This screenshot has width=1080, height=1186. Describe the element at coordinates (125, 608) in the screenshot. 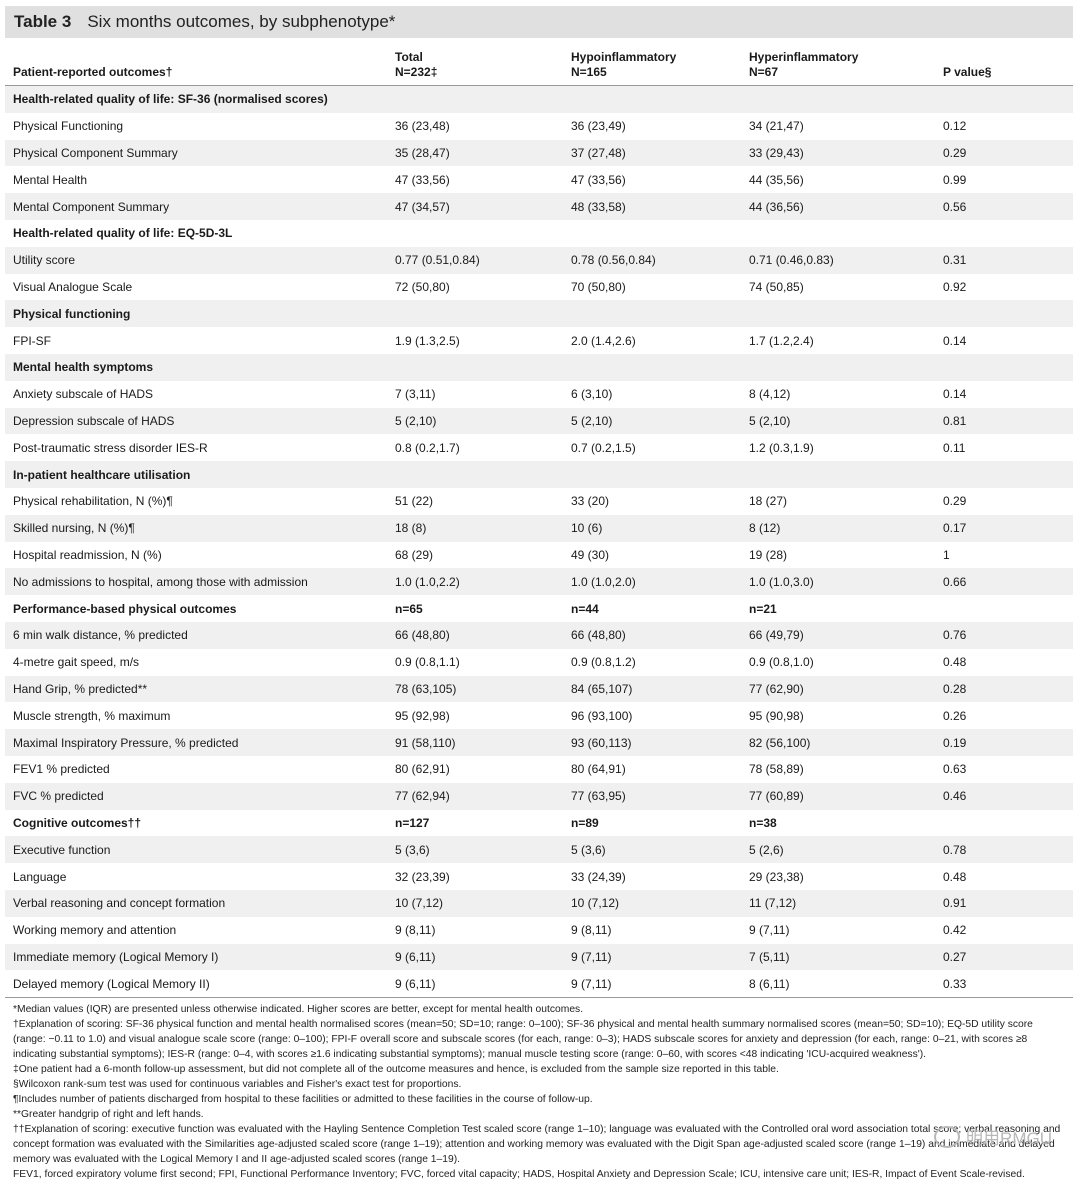

I see `row-label: Performance-based physical outcomes` at that location.